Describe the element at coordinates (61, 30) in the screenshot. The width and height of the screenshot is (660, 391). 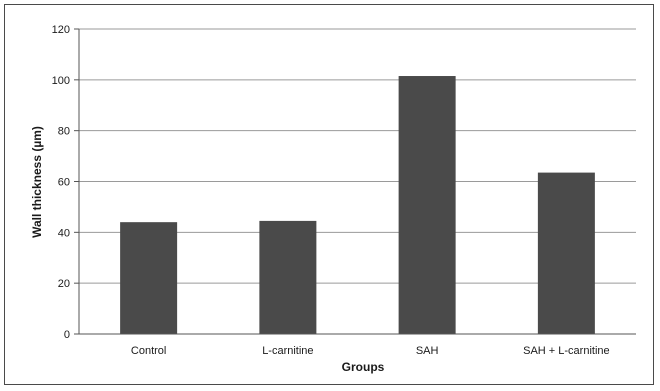
I see `y-tick-label: 120` at that location.